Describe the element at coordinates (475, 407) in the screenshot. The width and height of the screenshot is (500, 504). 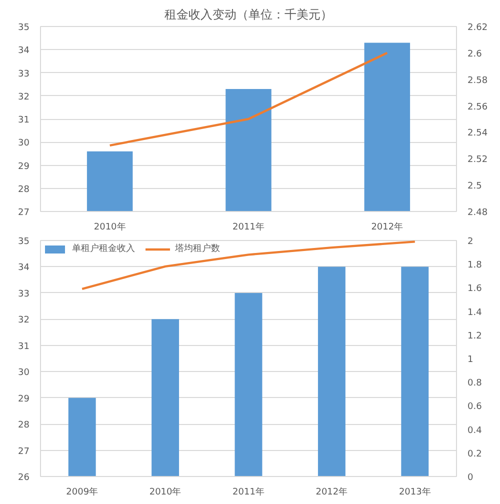
I see `y2-tick-label: 0.6` at that location.